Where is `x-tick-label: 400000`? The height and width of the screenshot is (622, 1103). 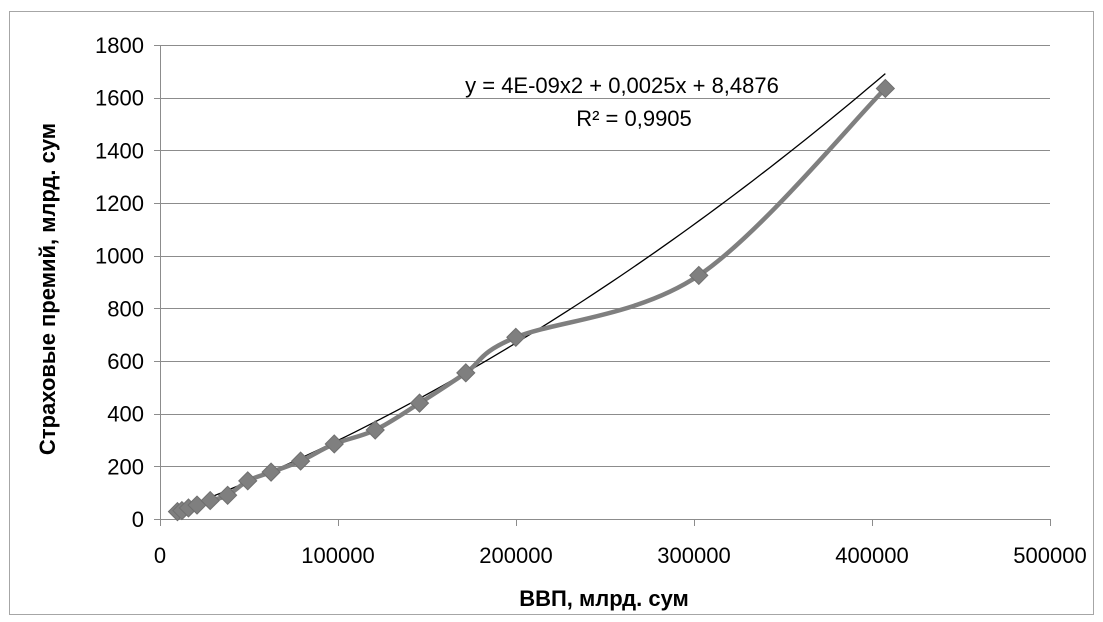 x-tick-label: 400000 is located at coordinates (871, 555).